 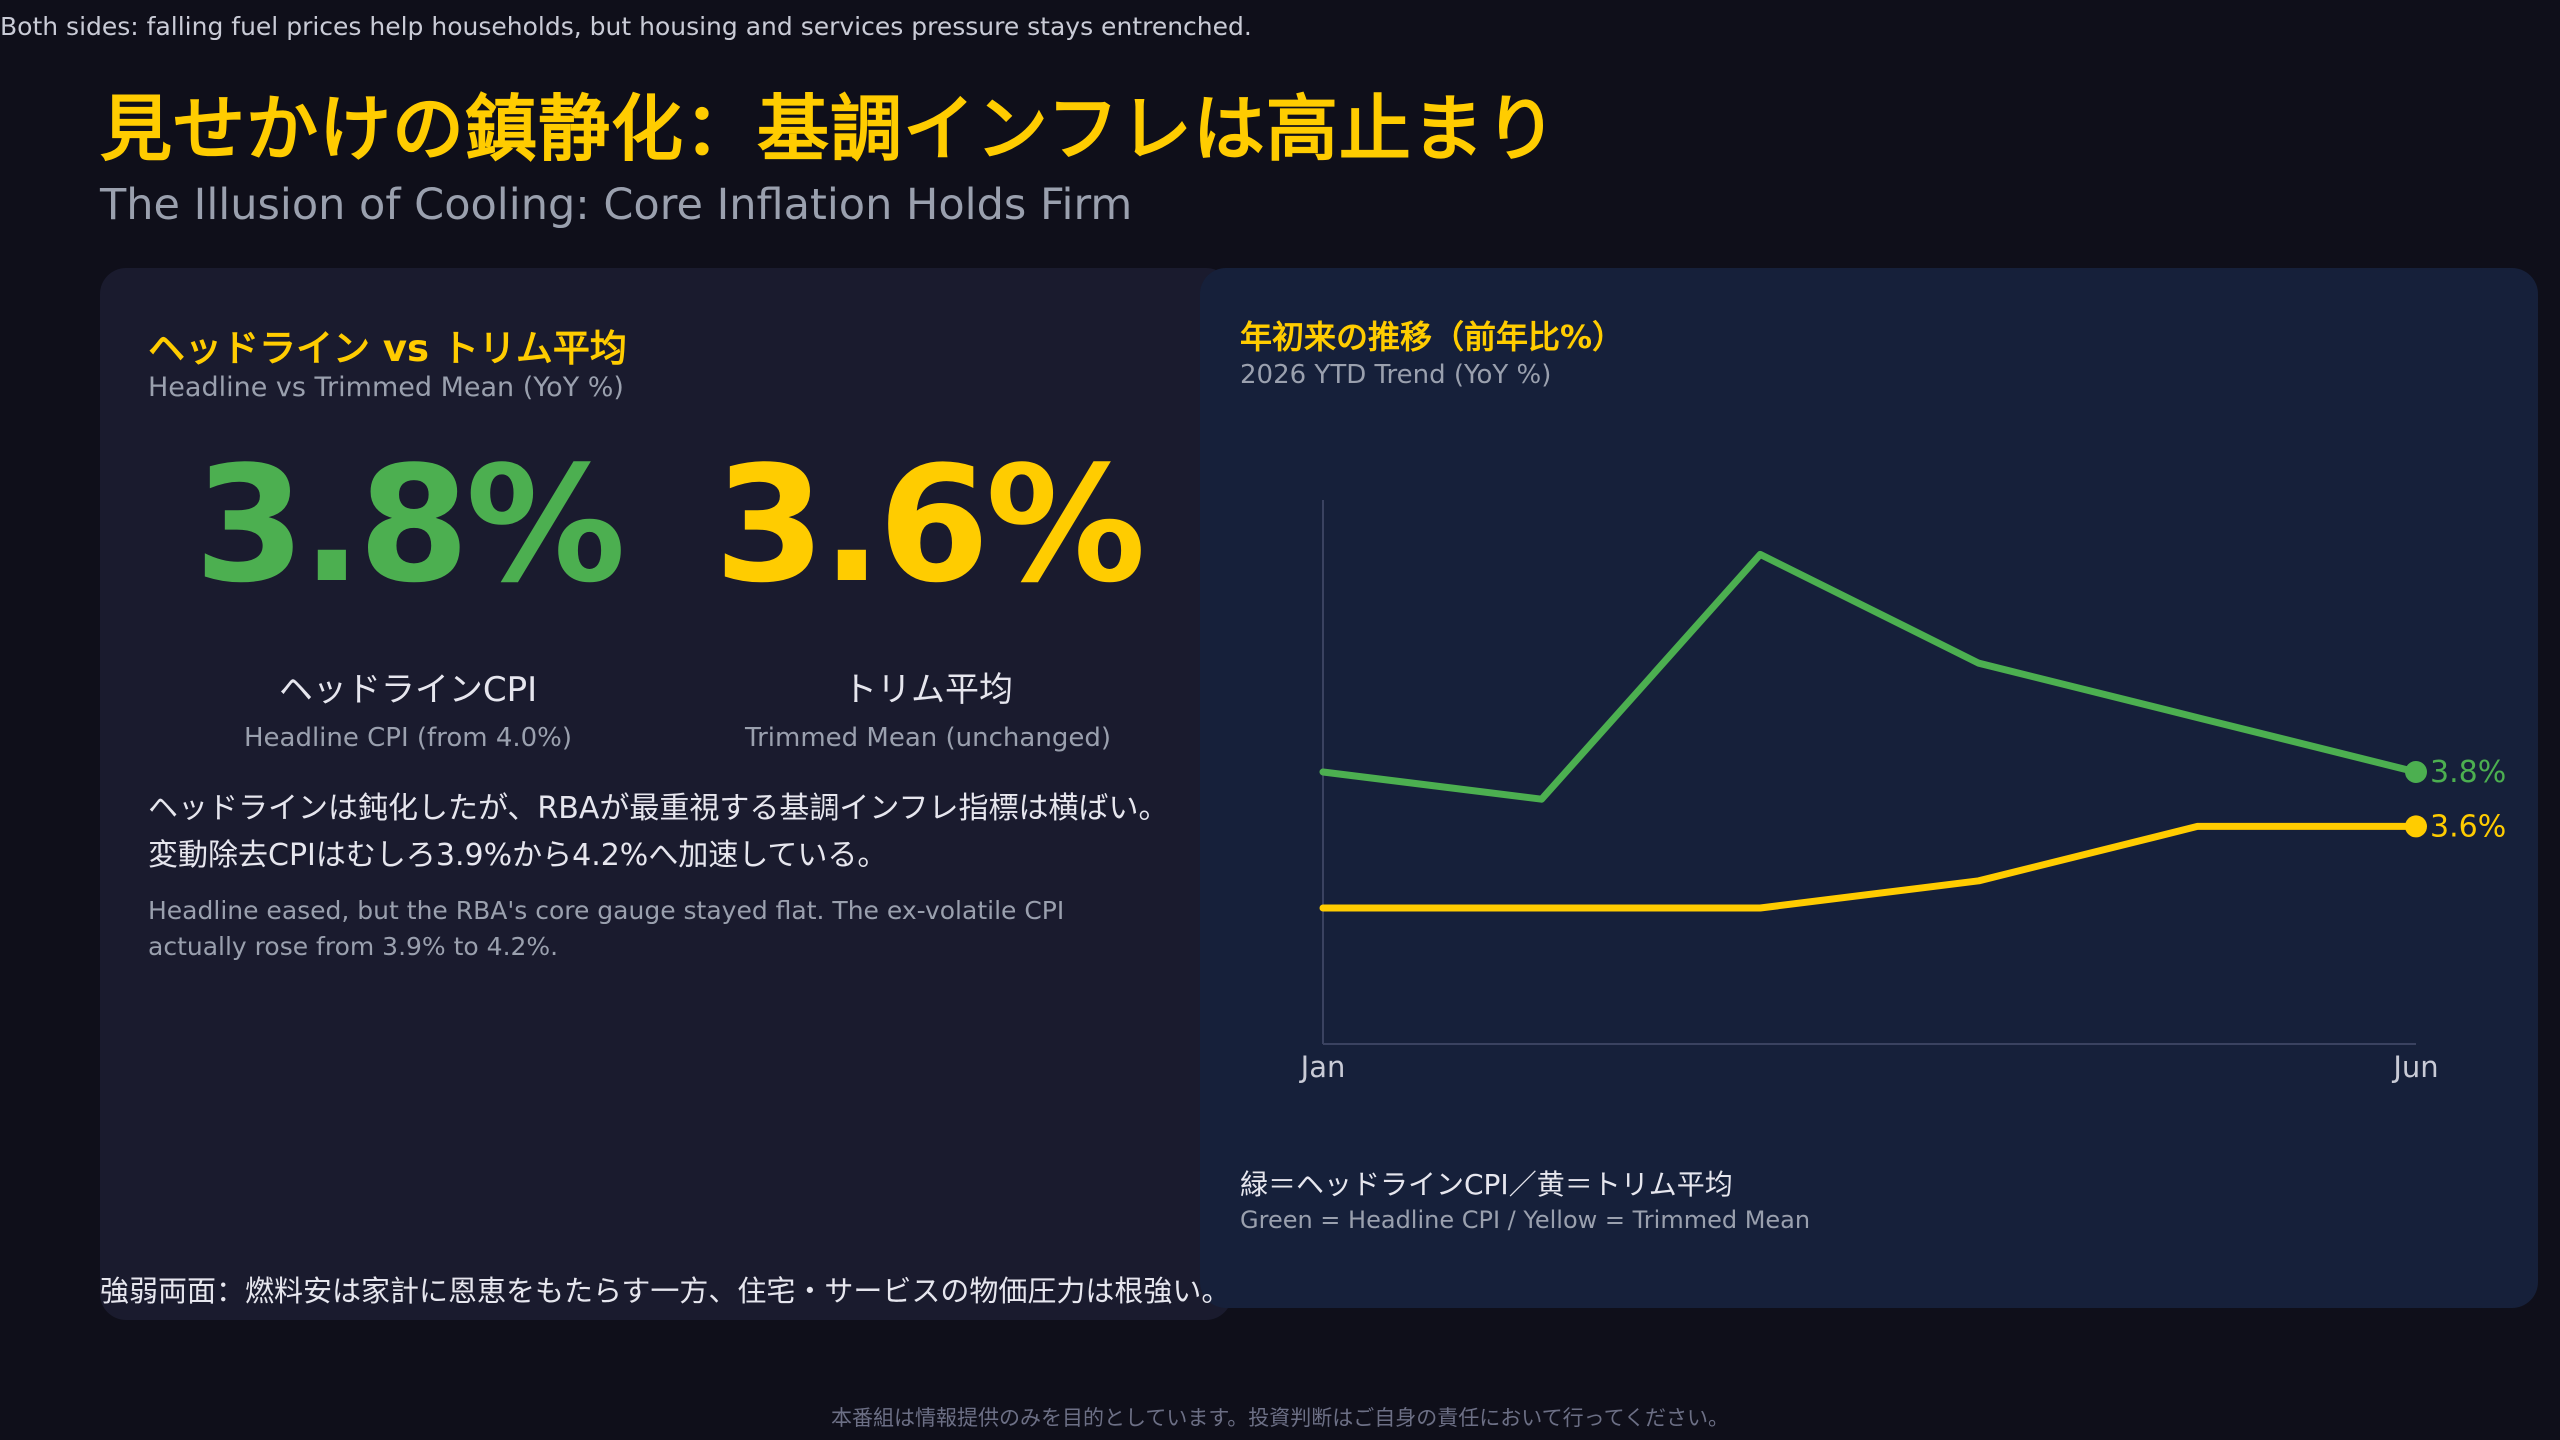 What do you see at coordinates (829, 129) in the screenshot?
I see `page-title: 見せかけの鎮静化：基調インフレは高止まり` at bounding box center [829, 129].